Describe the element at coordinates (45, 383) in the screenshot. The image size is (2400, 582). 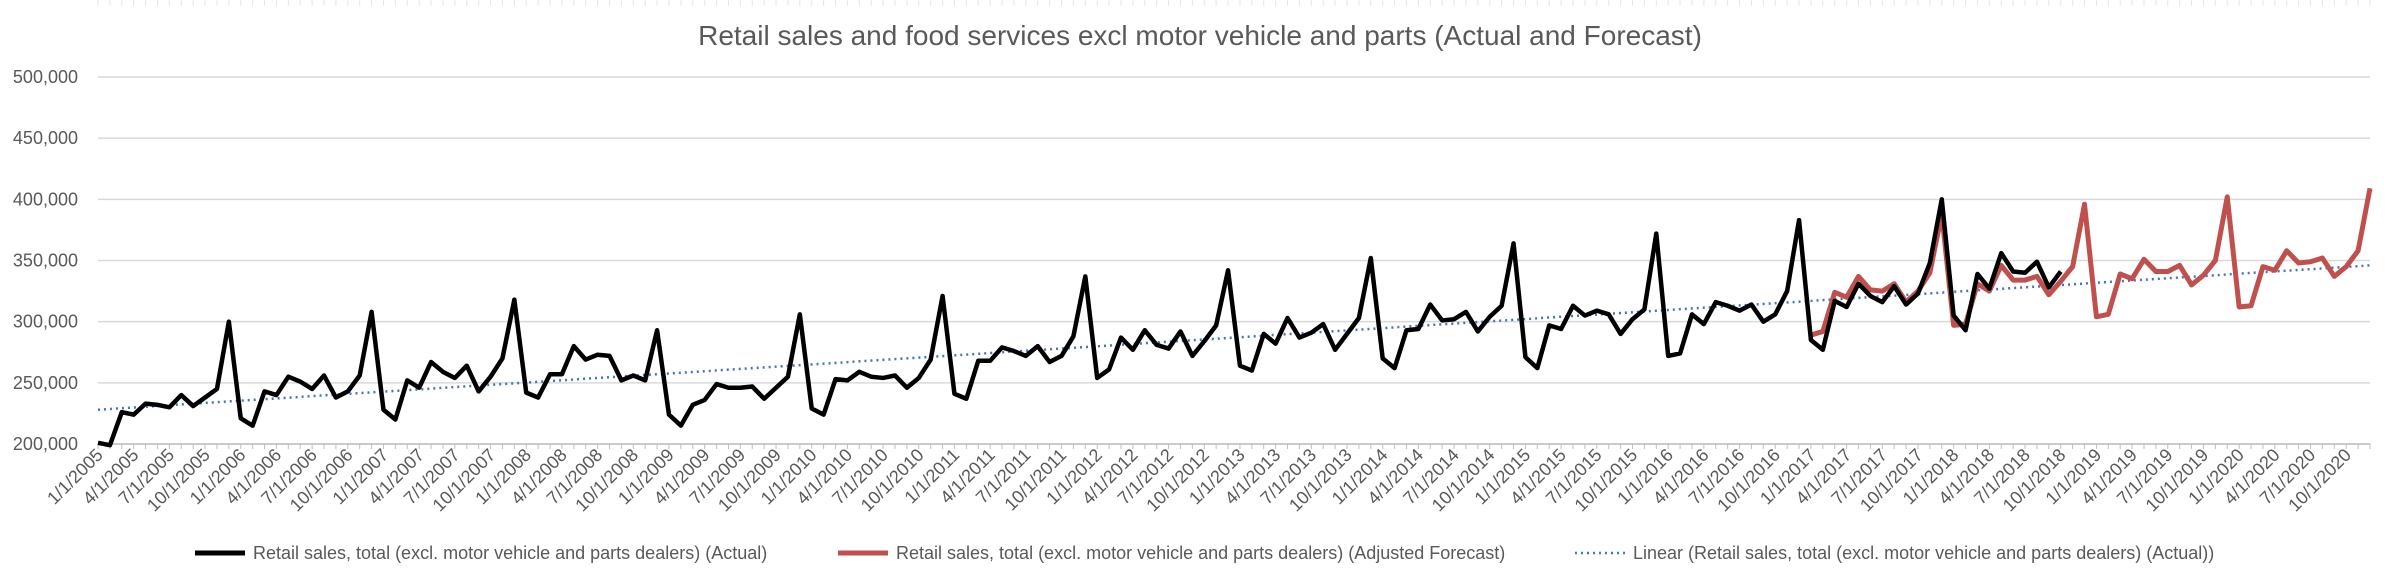
I see `y-tick-label: 250,000` at that location.